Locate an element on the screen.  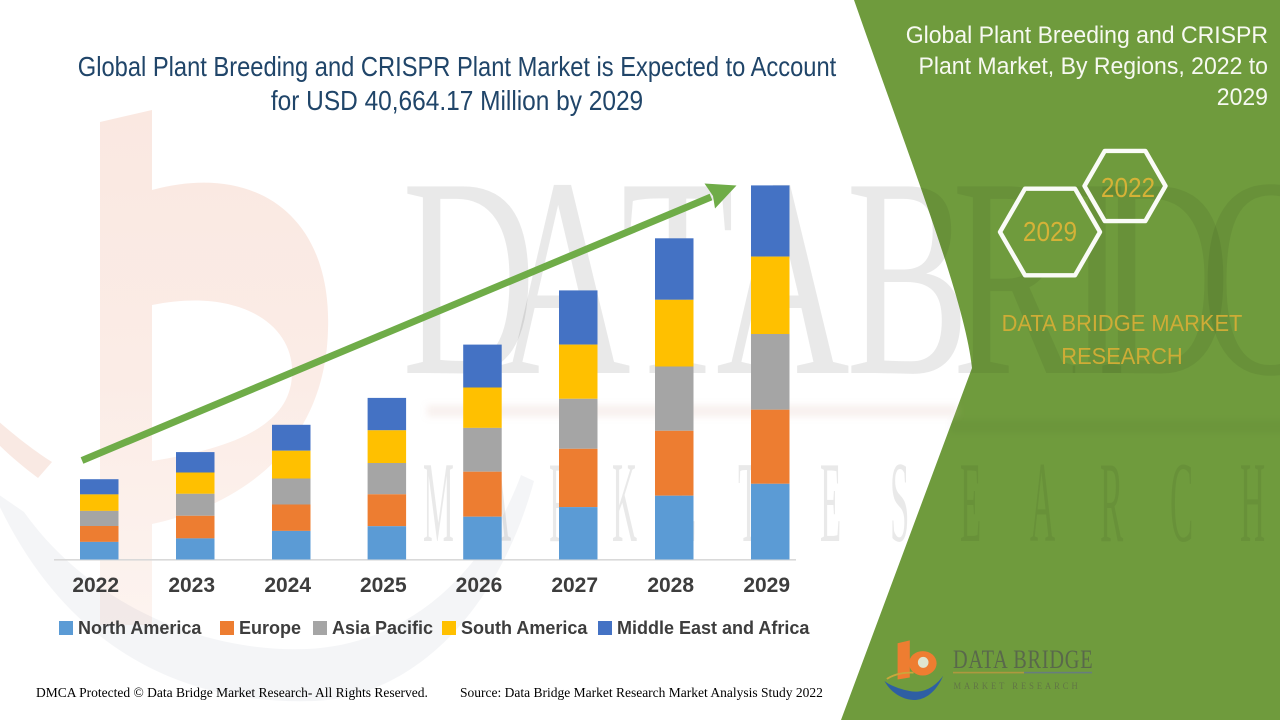
svg-text: A is located at coordinates (1042, 502).